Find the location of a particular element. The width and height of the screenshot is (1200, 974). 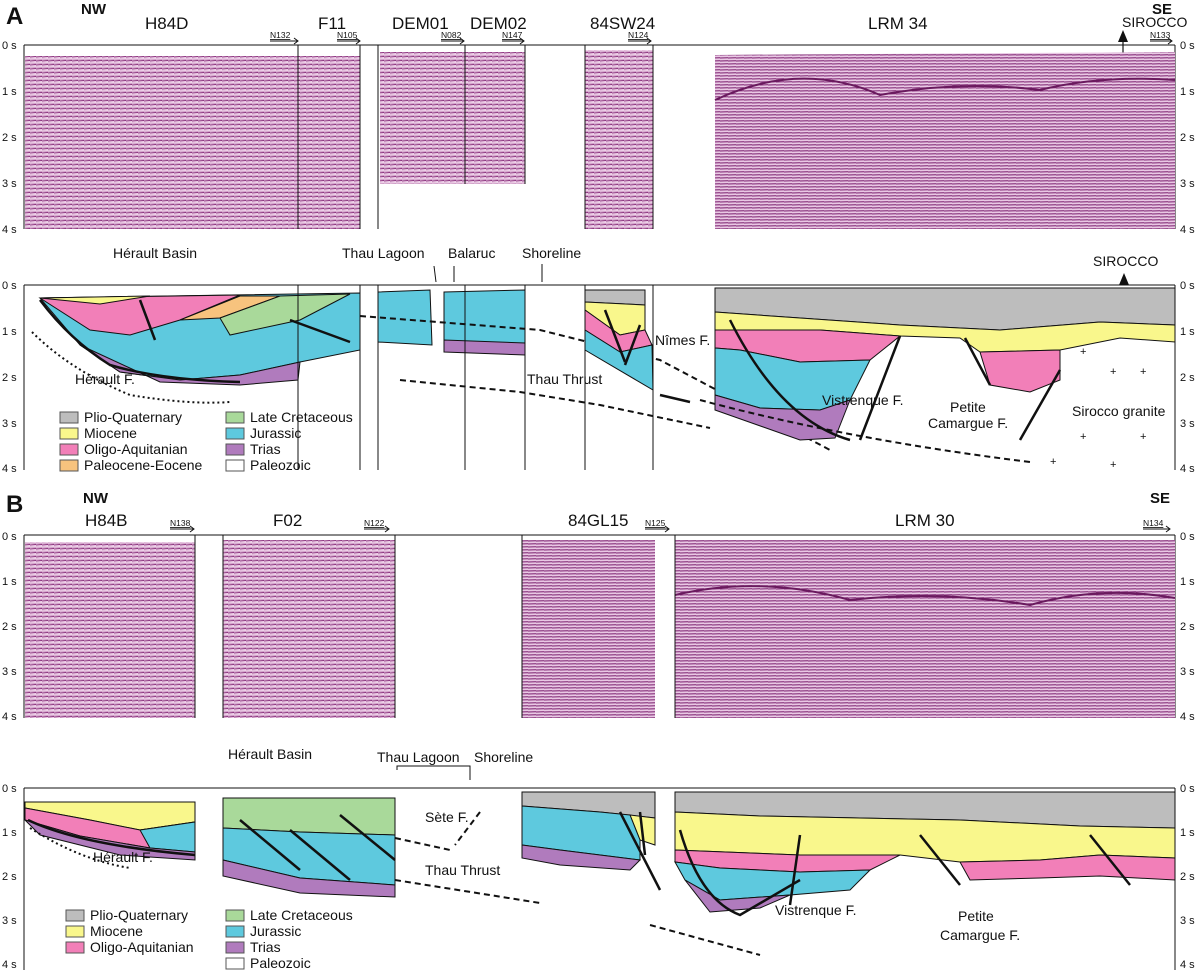

legend-swatch-cretaceous-b is located at coordinates (235, 915).